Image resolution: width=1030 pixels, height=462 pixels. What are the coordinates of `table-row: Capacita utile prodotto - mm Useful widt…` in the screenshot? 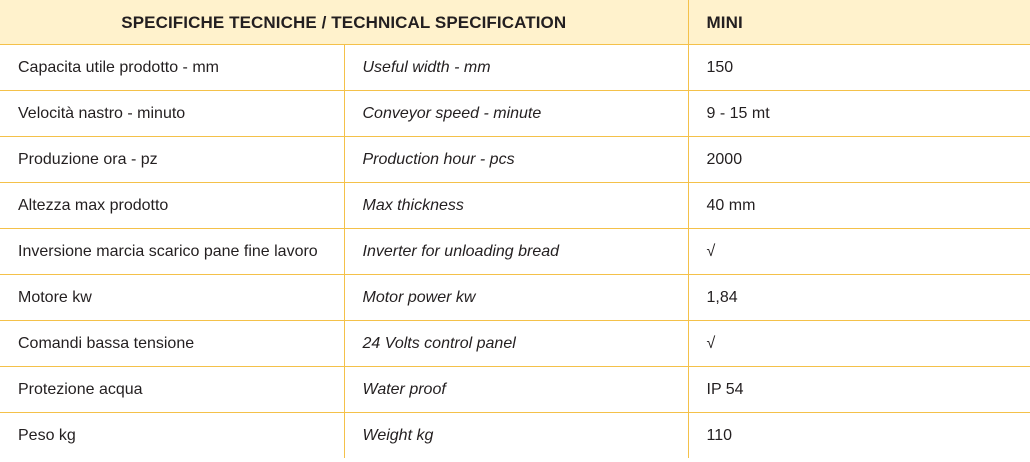 It's located at (515, 67).